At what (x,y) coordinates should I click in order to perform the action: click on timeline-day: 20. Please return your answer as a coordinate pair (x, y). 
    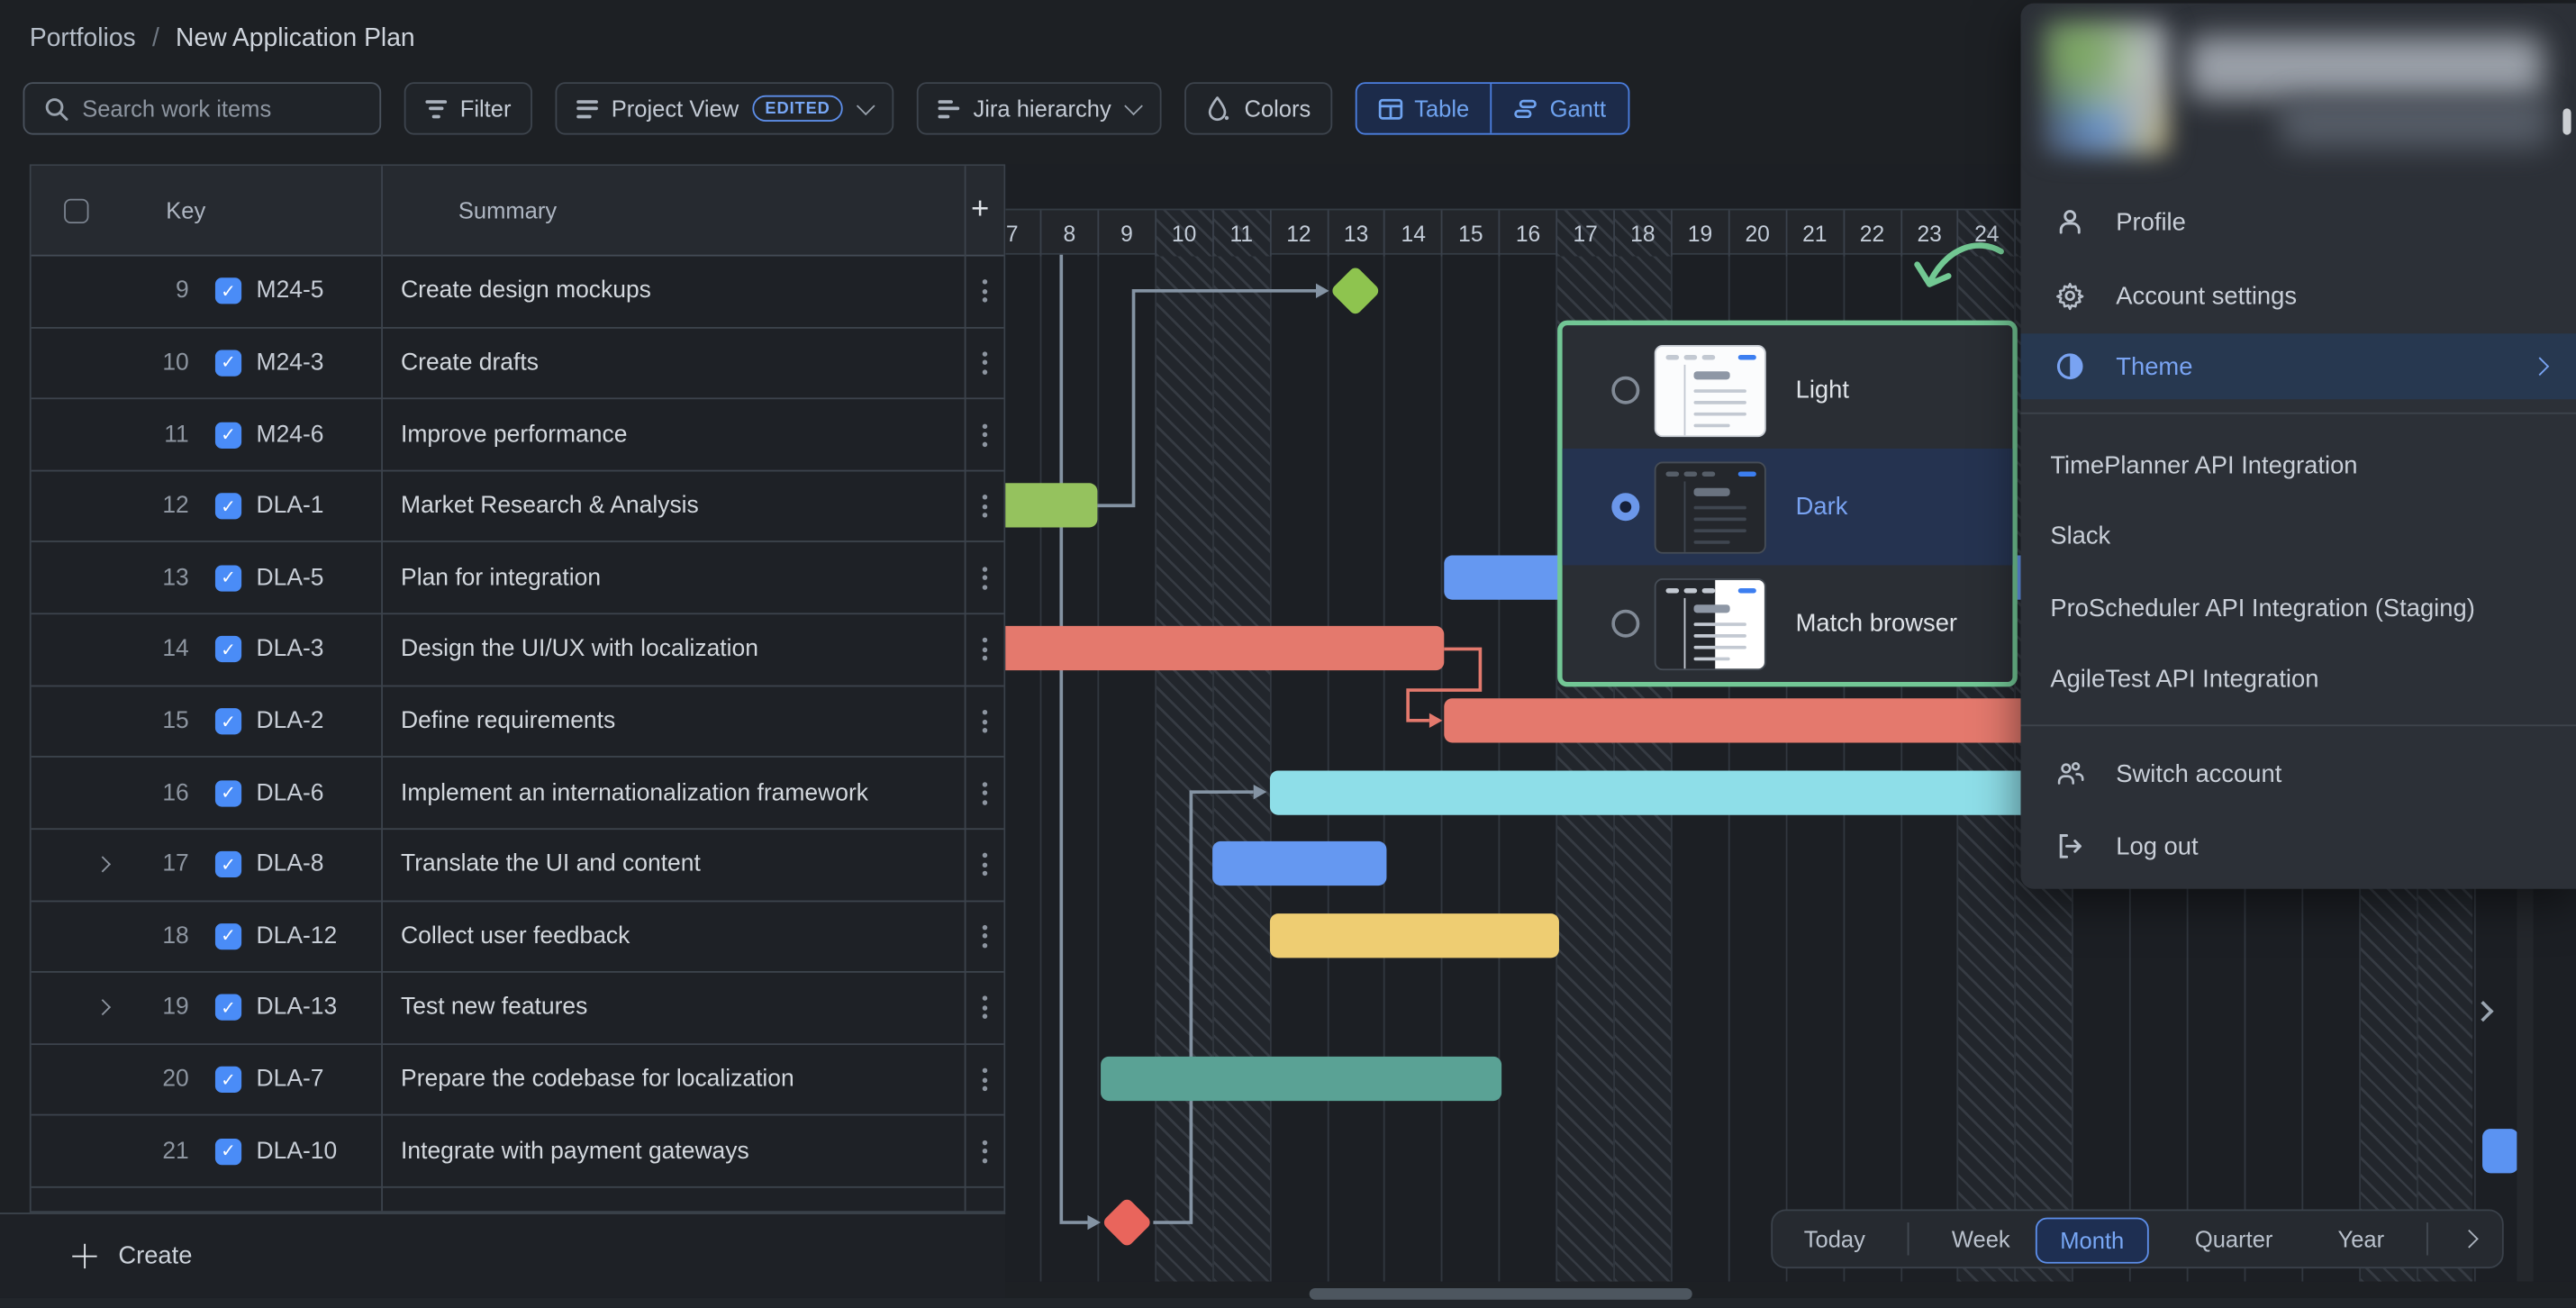
    Looking at the image, I should click on (1757, 233).